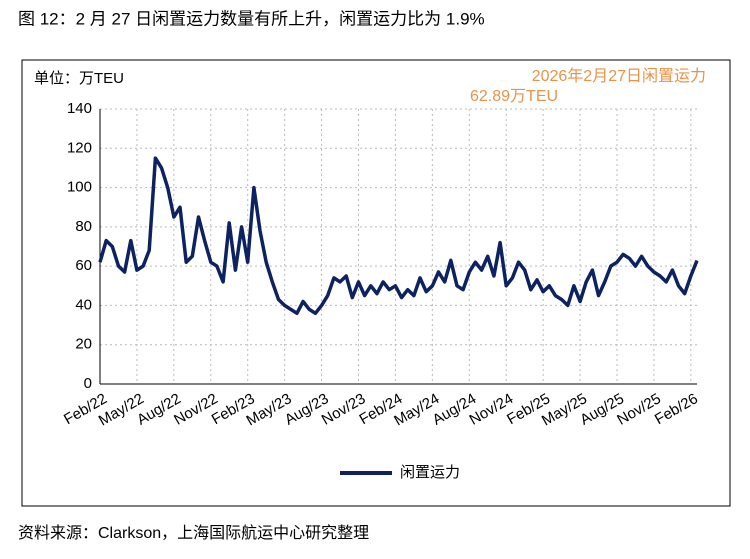 The height and width of the screenshot is (559, 750). Describe the element at coordinates (430, 472) in the screenshot. I see `legend-label: 闲置运力` at that location.